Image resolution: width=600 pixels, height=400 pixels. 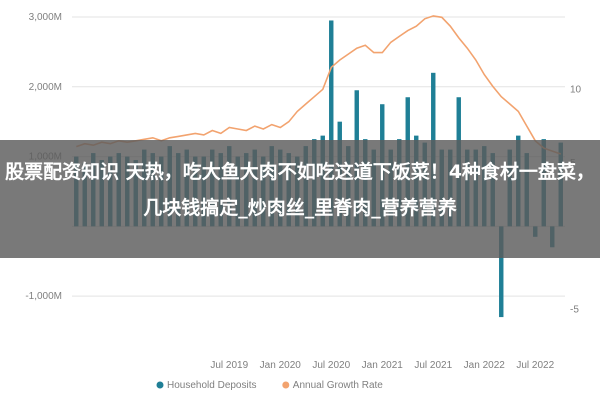 What do you see at coordinates (574, 310) in the screenshot?
I see `right-axis-tick-label: -5` at bounding box center [574, 310].